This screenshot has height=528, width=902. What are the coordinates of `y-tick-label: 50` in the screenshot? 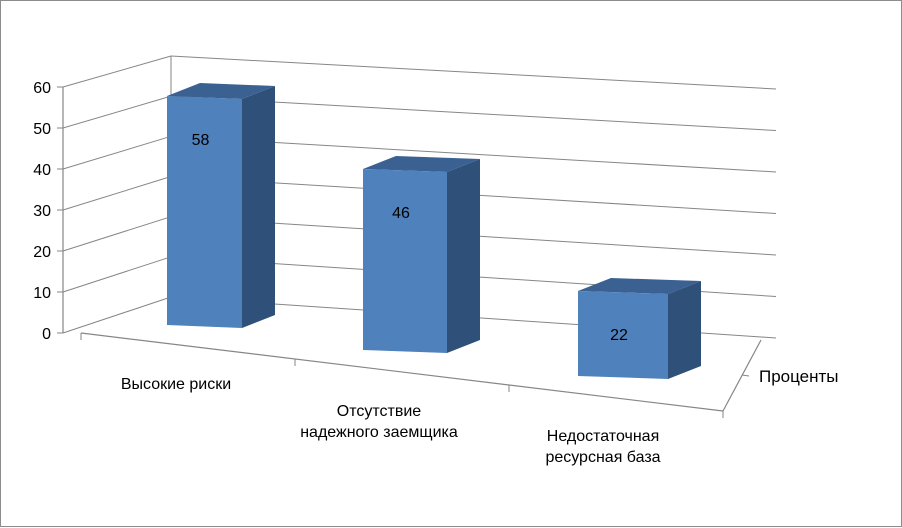 It's located at (42, 129).